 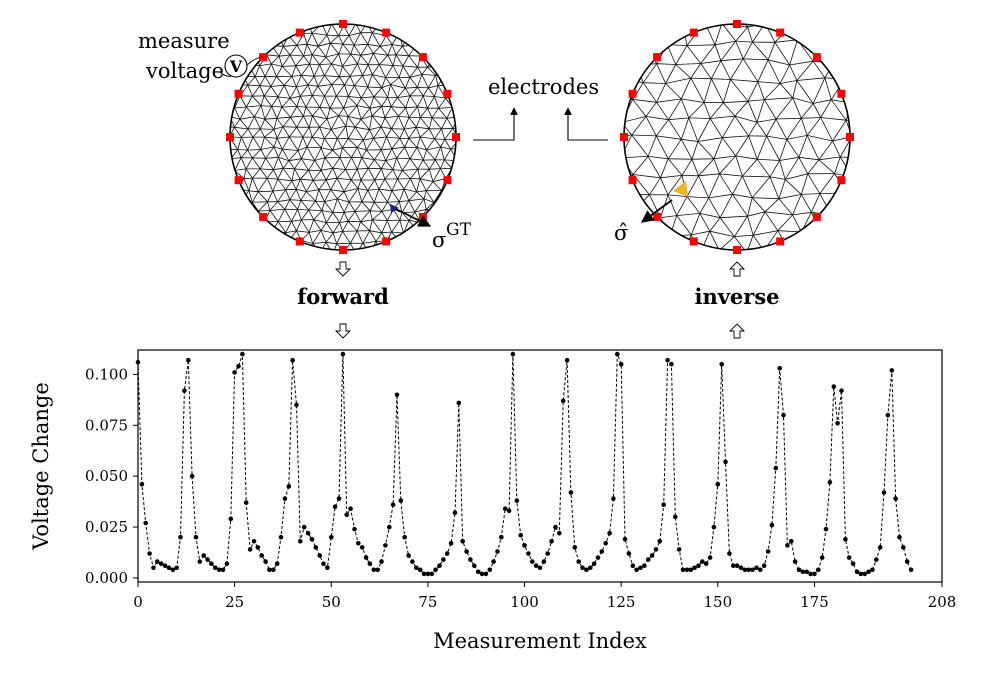 I want to click on forward-electrodes, so click(x=343, y=137).